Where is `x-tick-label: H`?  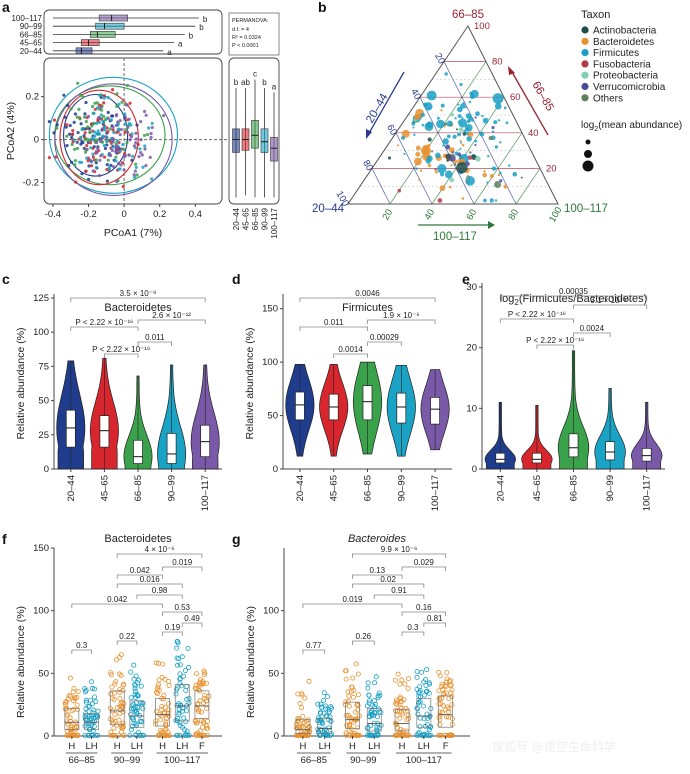 x-tick-label: H is located at coordinates (302, 746).